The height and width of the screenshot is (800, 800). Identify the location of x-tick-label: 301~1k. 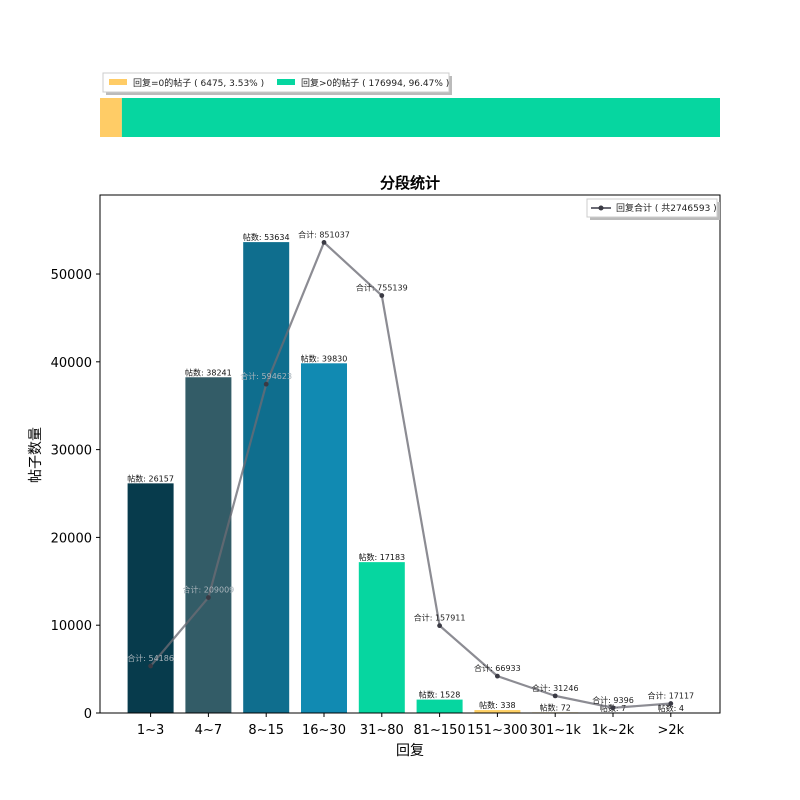
(555, 730).